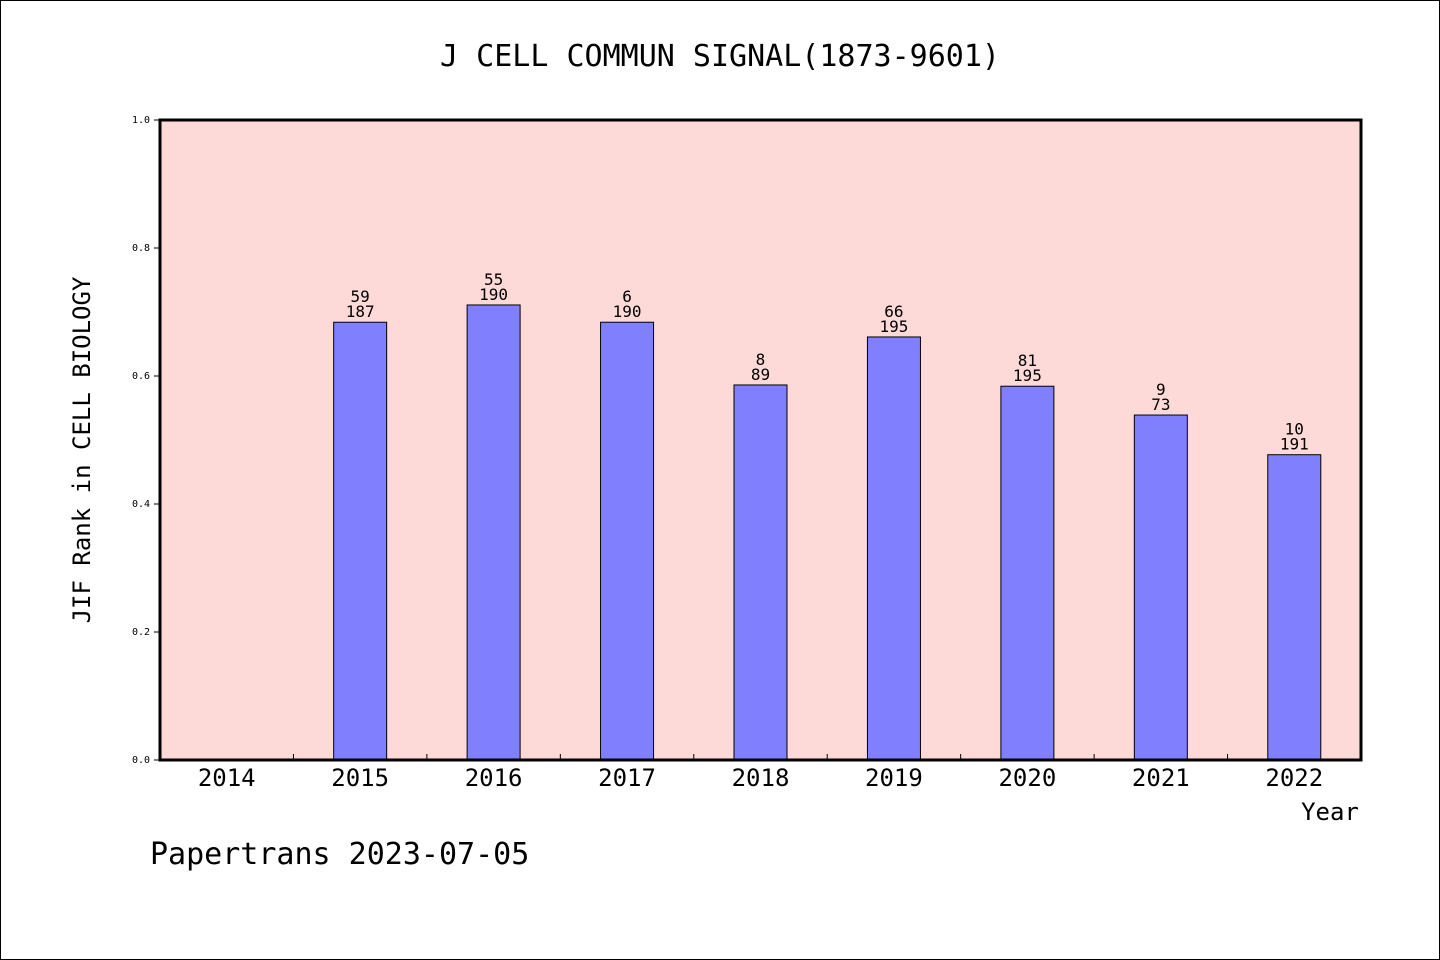 Image resolution: width=1440 pixels, height=960 pixels. I want to click on x-tick-label: 2016, so click(494, 778).